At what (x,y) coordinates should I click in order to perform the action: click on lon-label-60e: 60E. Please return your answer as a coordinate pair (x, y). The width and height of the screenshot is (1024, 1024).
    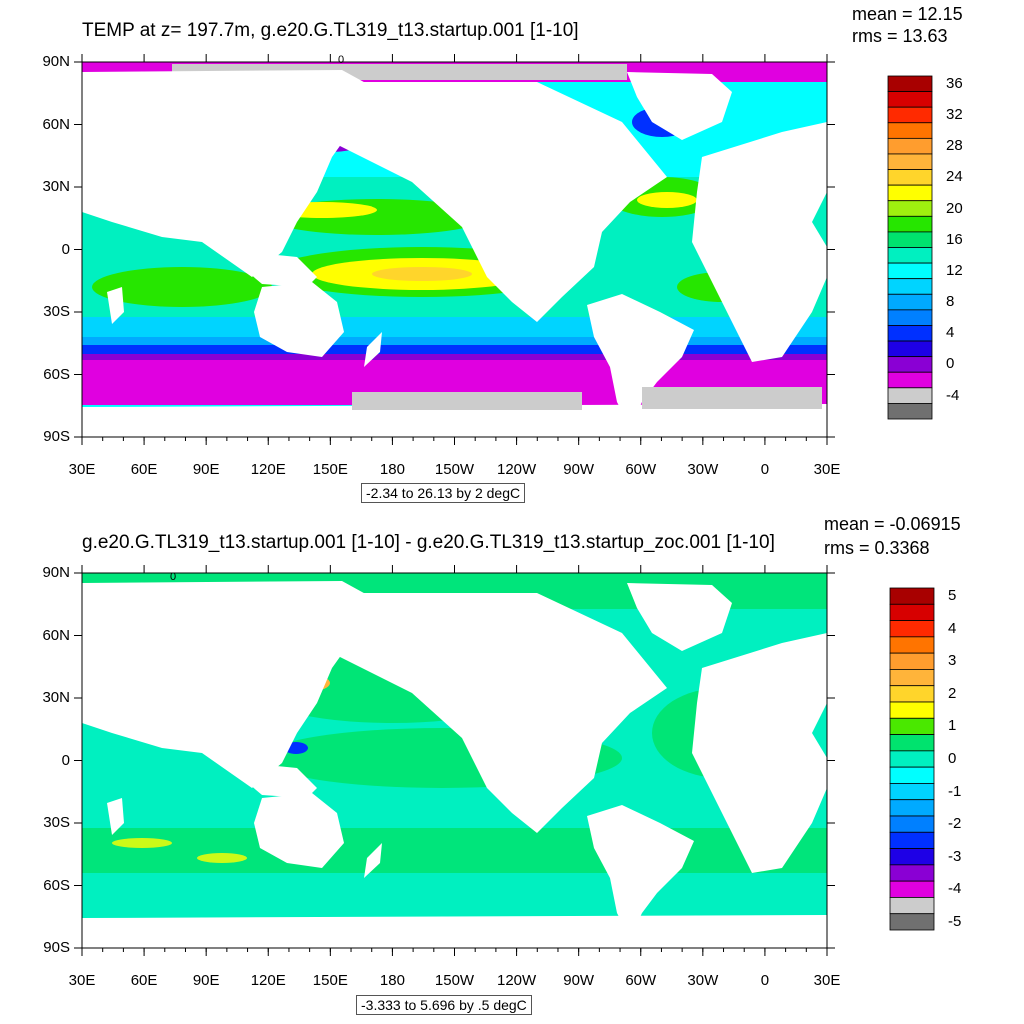
    Looking at the image, I should click on (144, 469).